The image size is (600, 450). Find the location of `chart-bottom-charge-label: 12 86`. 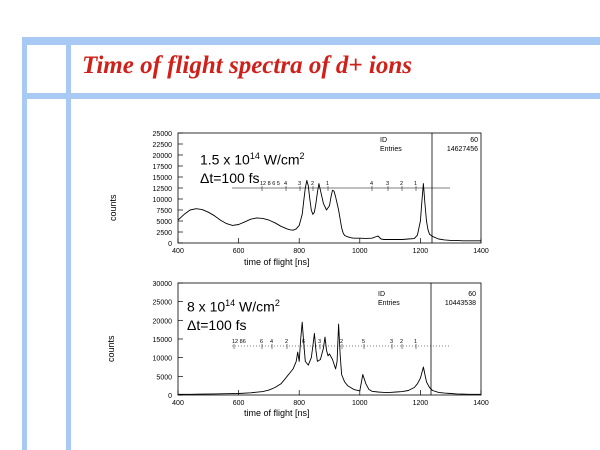

chart-bottom-charge-label: 12 86 is located at coordinates (239, 342).